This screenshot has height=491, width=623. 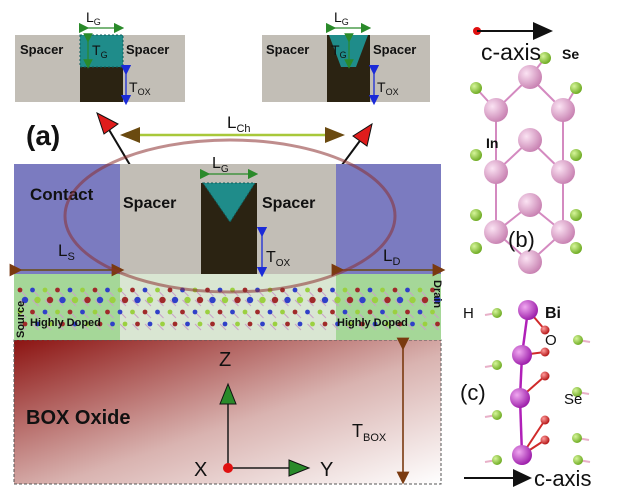 What do you see at coordinates (229, 309) in the screenshot?
I see `channel-atoms` at bounding box center [229, 309].